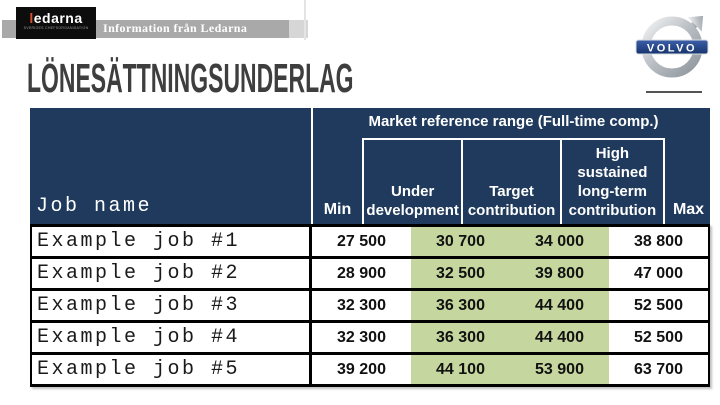  What do you see at coordinates (361, 273) in the screenshot?
I see `min-value: 28 900` at bounding box center [361, 273].